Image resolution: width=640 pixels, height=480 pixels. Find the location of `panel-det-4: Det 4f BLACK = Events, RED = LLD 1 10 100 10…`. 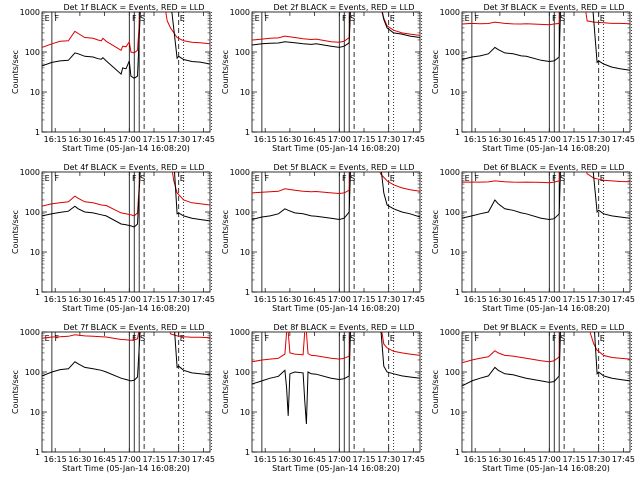

panel-det-4: Det 4f BLACK = Events, RED = LLD 1 10 100 10… is located at coordinates (113, 238).